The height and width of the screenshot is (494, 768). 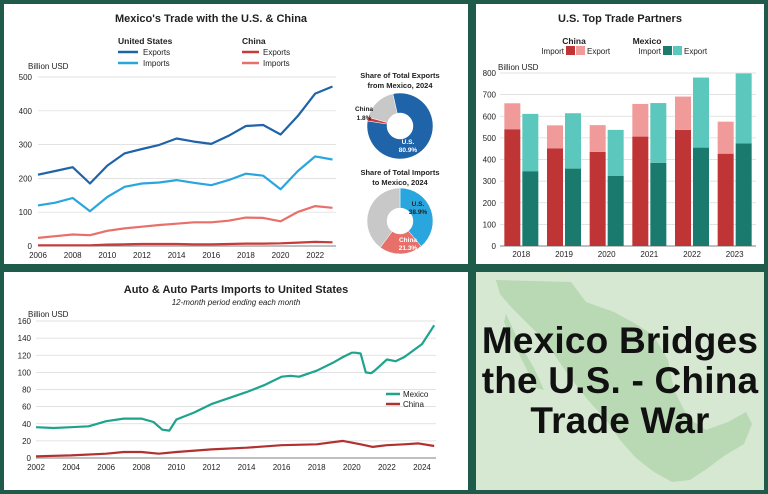 What do you see at coordinates (677, 50) in the screenshot?
I see `legend-mexico-export-swatch` at bounding box center [677, 50].